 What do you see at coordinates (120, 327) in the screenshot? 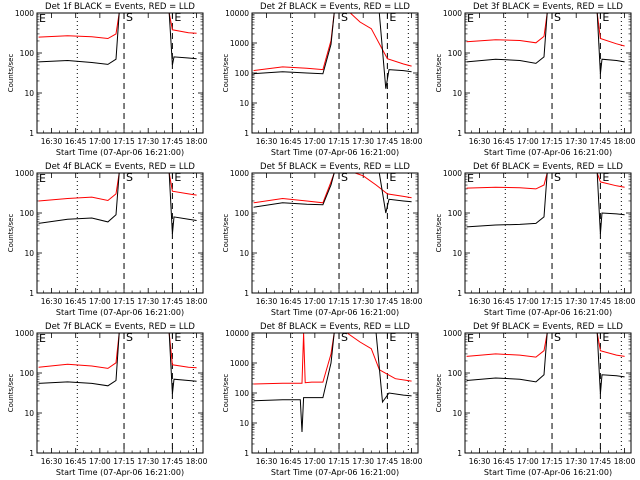
I see `panel-title: Det 7f BLACK = Events, RED = LLD` at bounding box center [120, 327].